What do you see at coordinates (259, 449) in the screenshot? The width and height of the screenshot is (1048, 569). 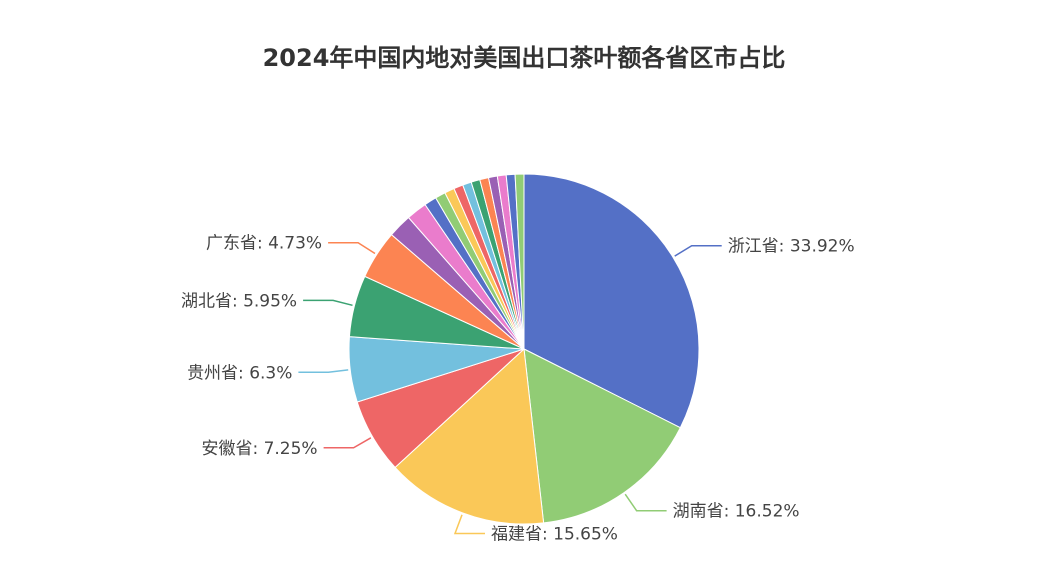 I see `slice-label: 安徽省: 7.25%` at bounding box center [259, 449].